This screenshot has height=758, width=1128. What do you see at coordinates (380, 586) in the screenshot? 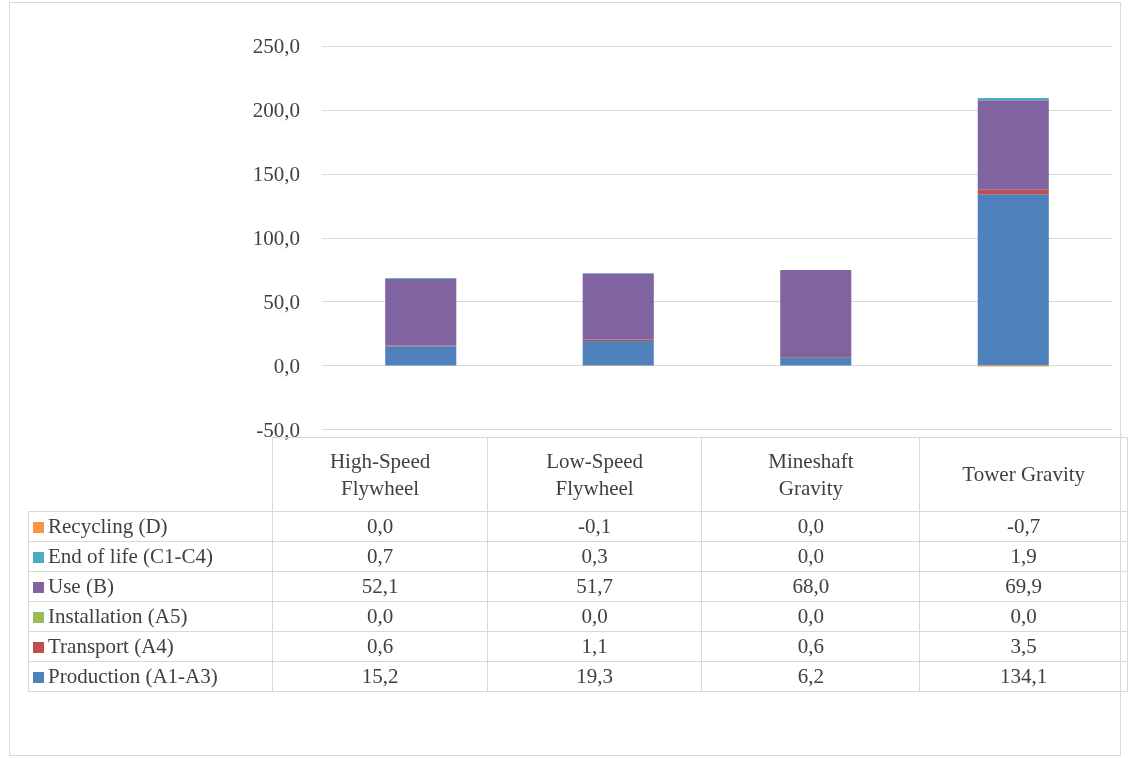
I see `data-label: 52,1` at bounding box center [380, 586].